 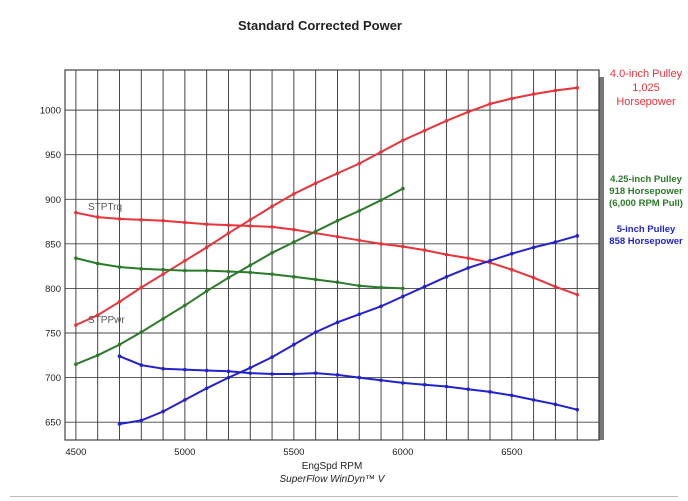 What do you see at coordinates (105, 207) in the screenshot?
I see `torque-curve-label: STPTrq` at bounding box center [105, 207].